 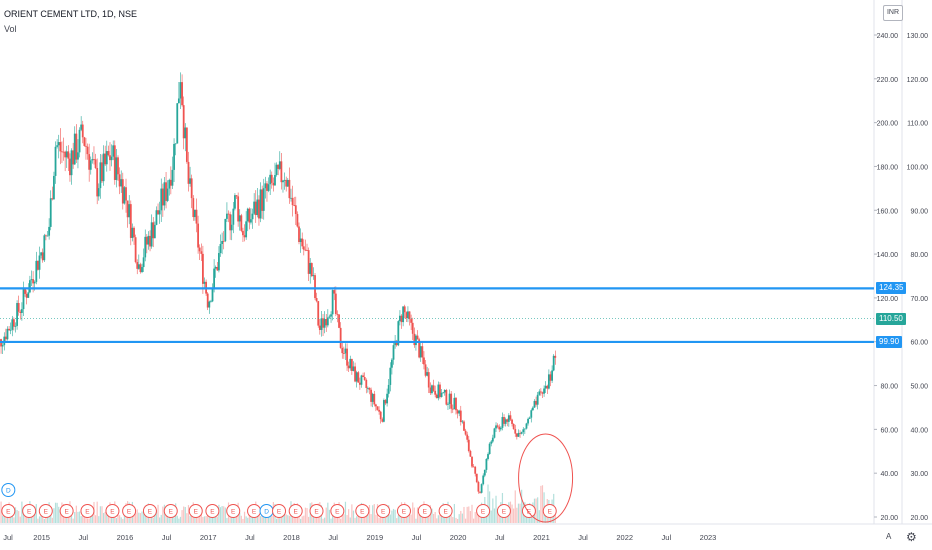 What do you see at coordinates (291, 537) in the screenshot?
I see `x-tick-label: 2018` at bounding box center [291, 537].